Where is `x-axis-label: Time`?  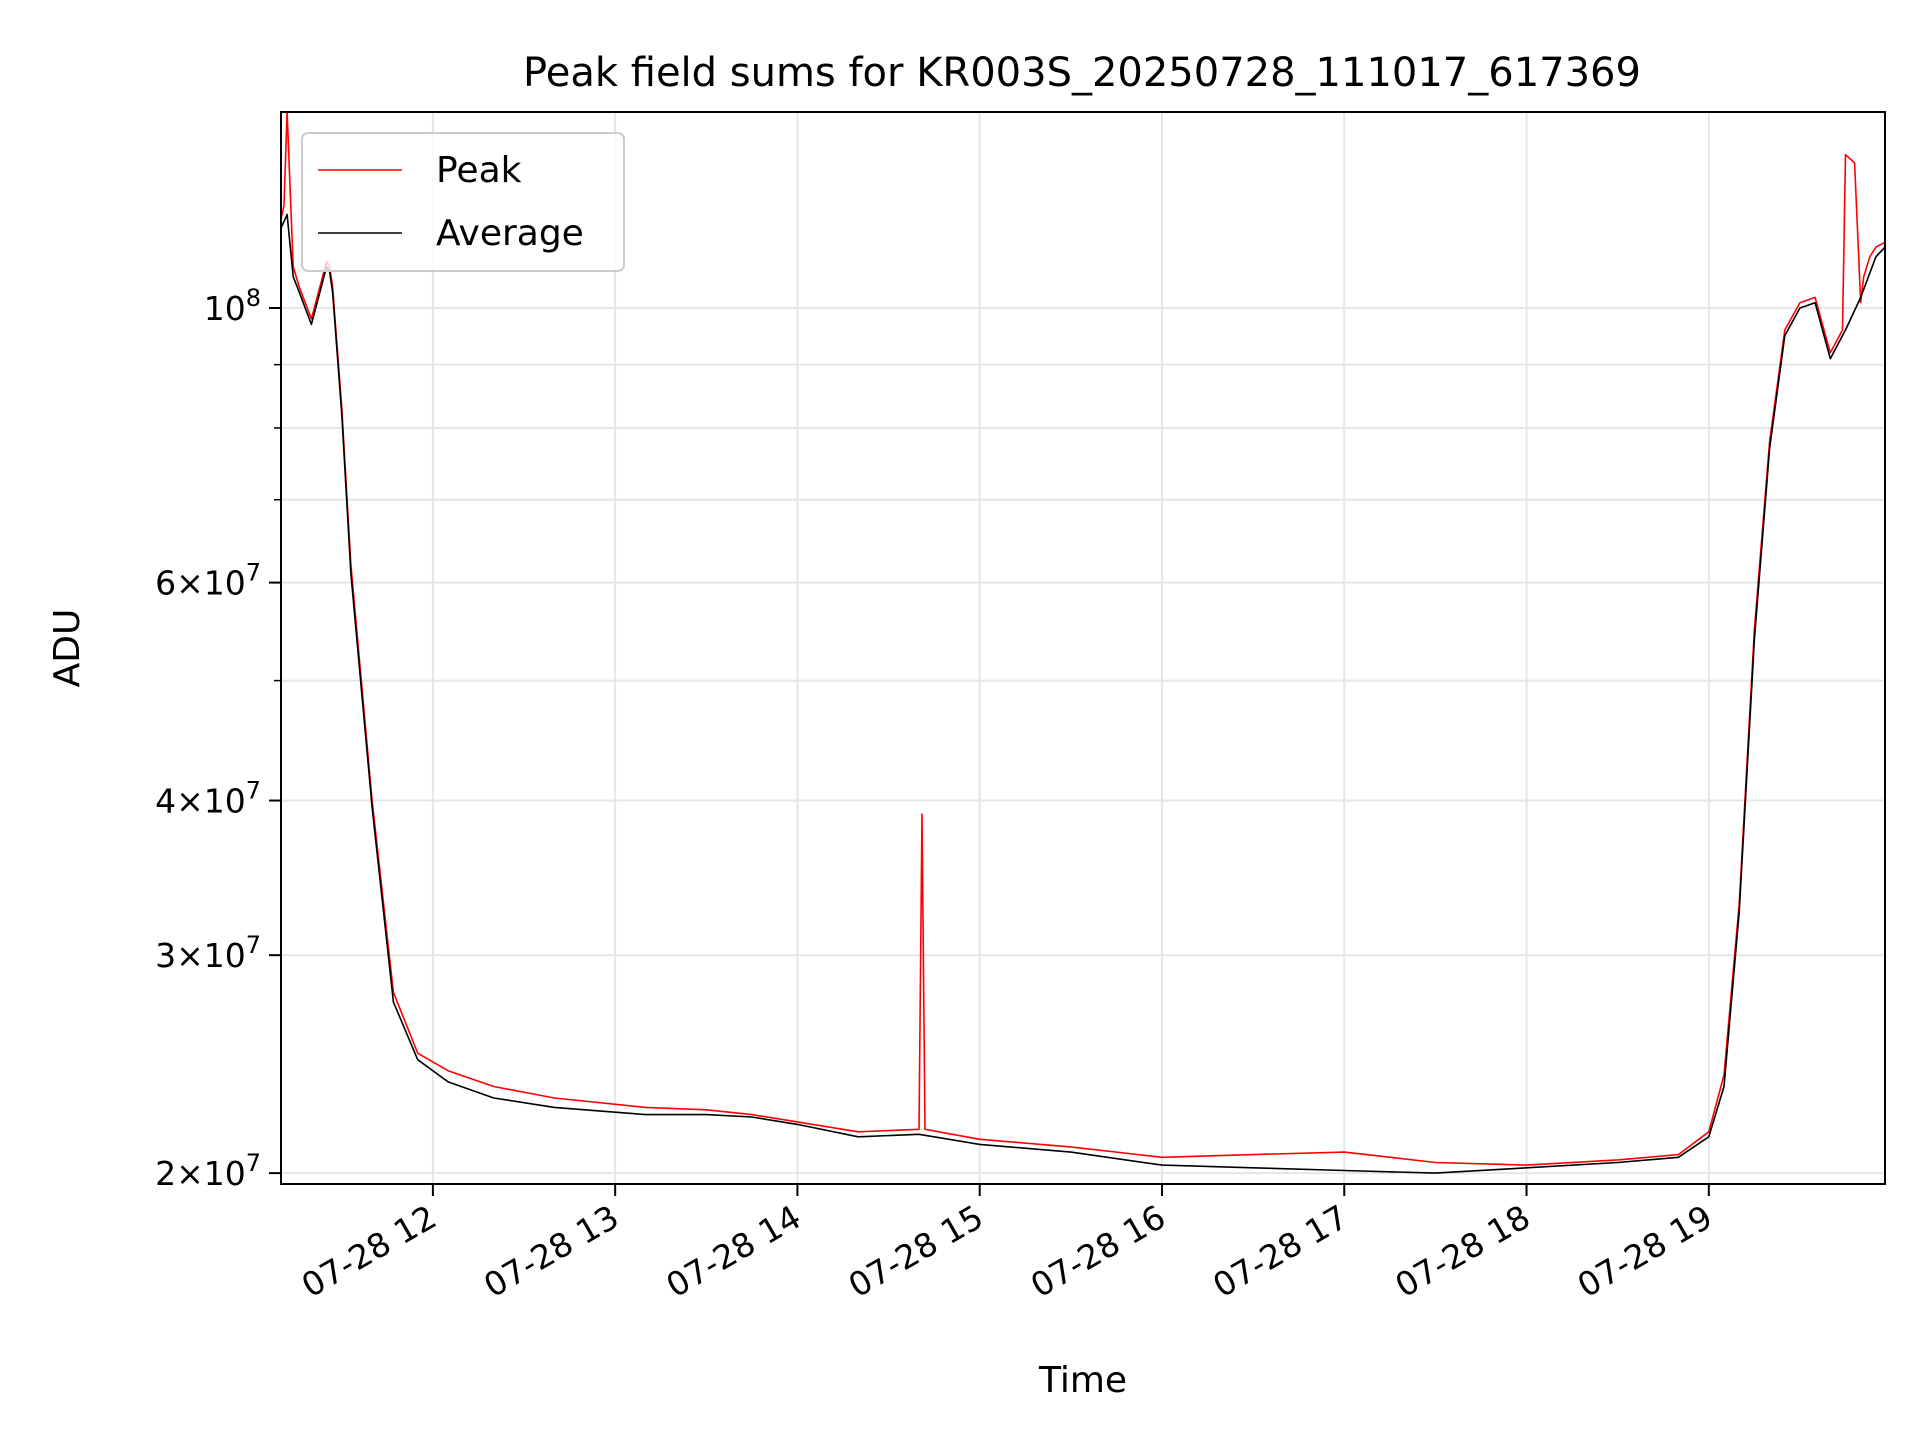 x-axis-label: Time is located at coordinates (1082, 1380).